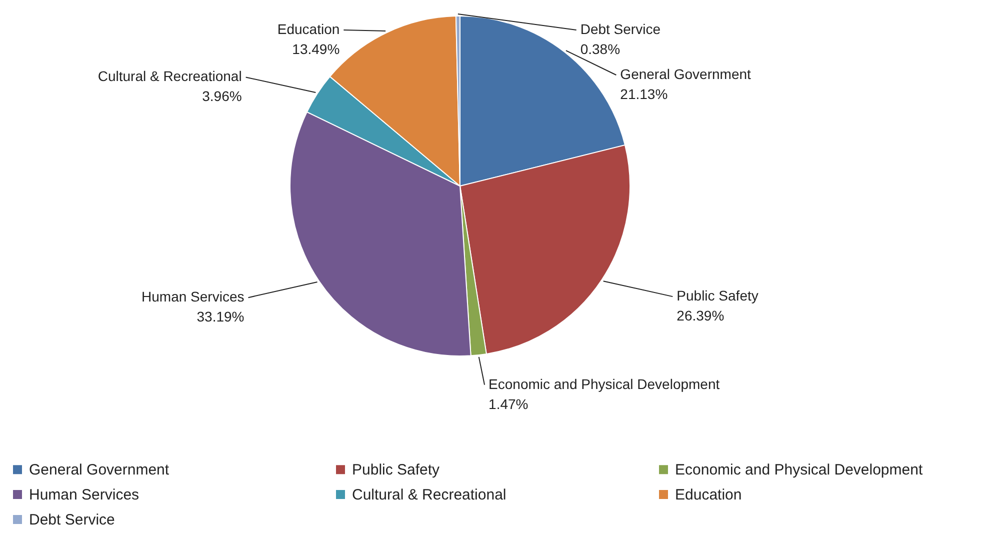 The image size is (989, 550). I want to click on data-label: 1.47%, so click(508, 404).